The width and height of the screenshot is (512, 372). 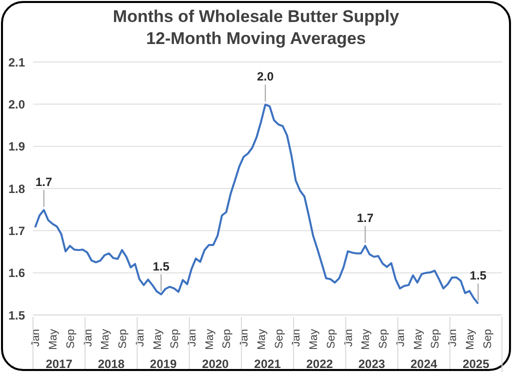 I want to click on text: 2024, so click(x=424, y=364).